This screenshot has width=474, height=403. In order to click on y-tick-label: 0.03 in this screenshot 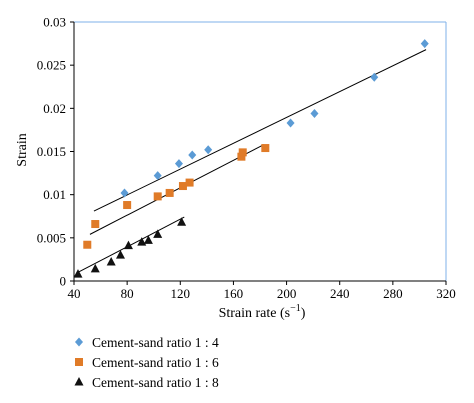, I will do `click(54, 22)`.